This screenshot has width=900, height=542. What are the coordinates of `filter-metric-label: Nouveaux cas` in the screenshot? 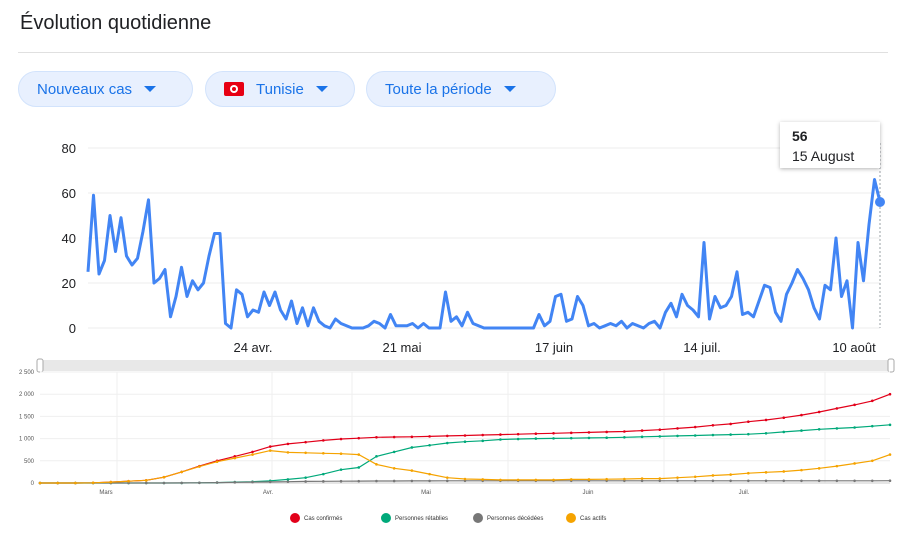 It's located at (85, 89).